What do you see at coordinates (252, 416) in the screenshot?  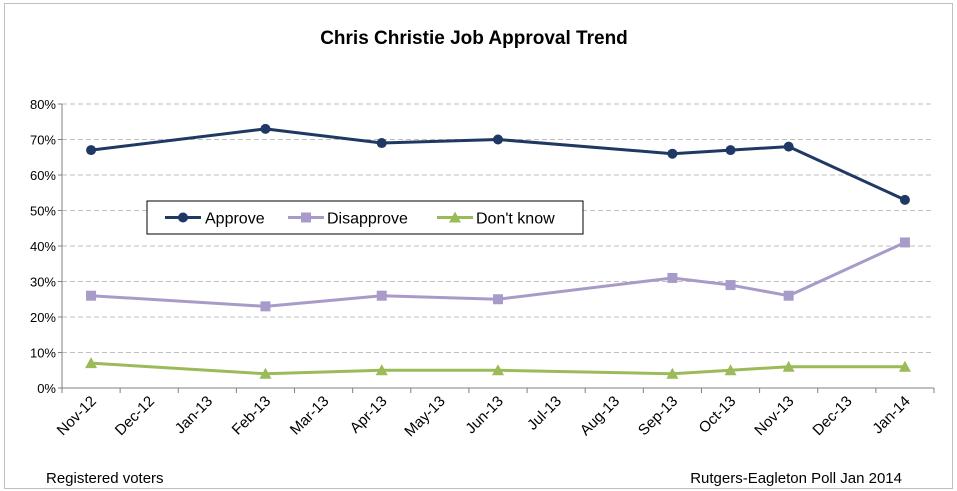 I see `x-tick-label: Feb-13` at bounding box center [252, 416].